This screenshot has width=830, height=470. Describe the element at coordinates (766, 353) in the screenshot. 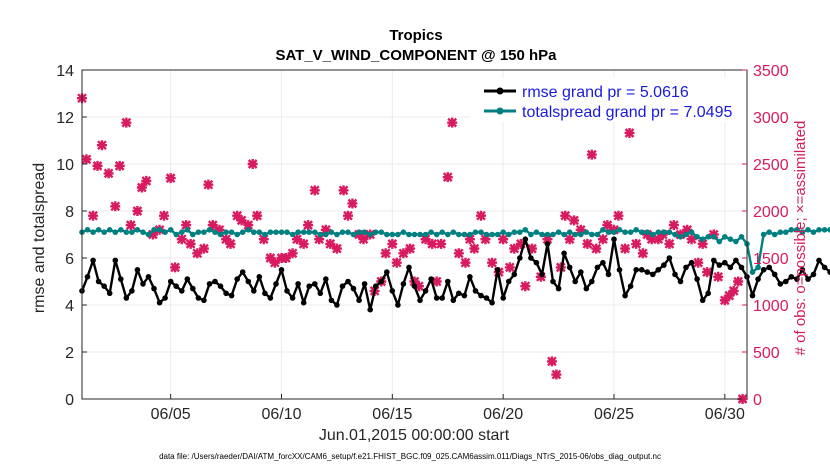

I see `y-tick-label-right: 500` at that location.